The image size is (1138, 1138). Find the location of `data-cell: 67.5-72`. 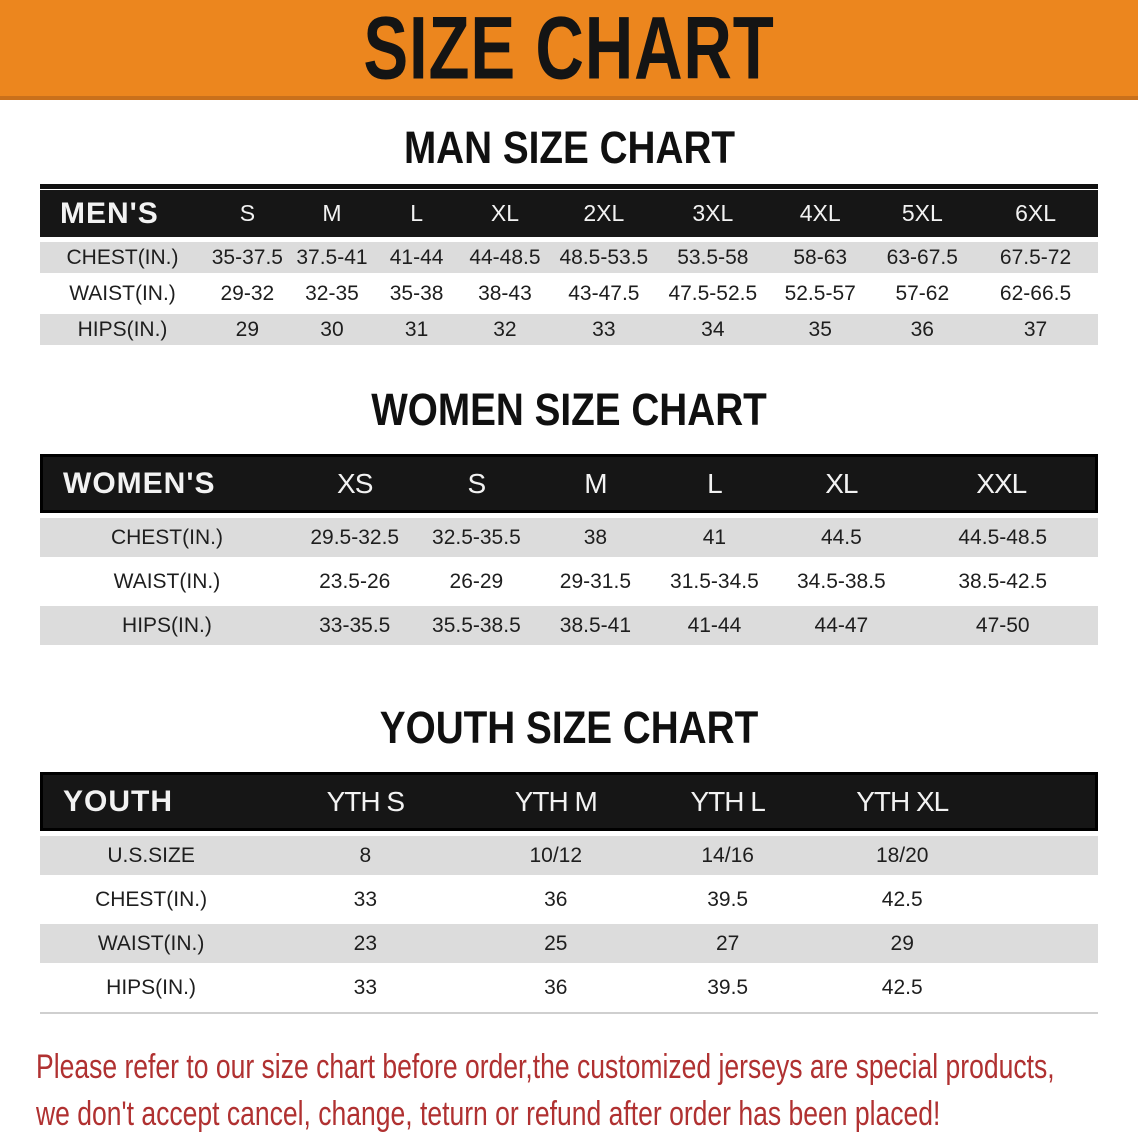

data-cell: 67.5-72 is located at coordinates (1035, 257).